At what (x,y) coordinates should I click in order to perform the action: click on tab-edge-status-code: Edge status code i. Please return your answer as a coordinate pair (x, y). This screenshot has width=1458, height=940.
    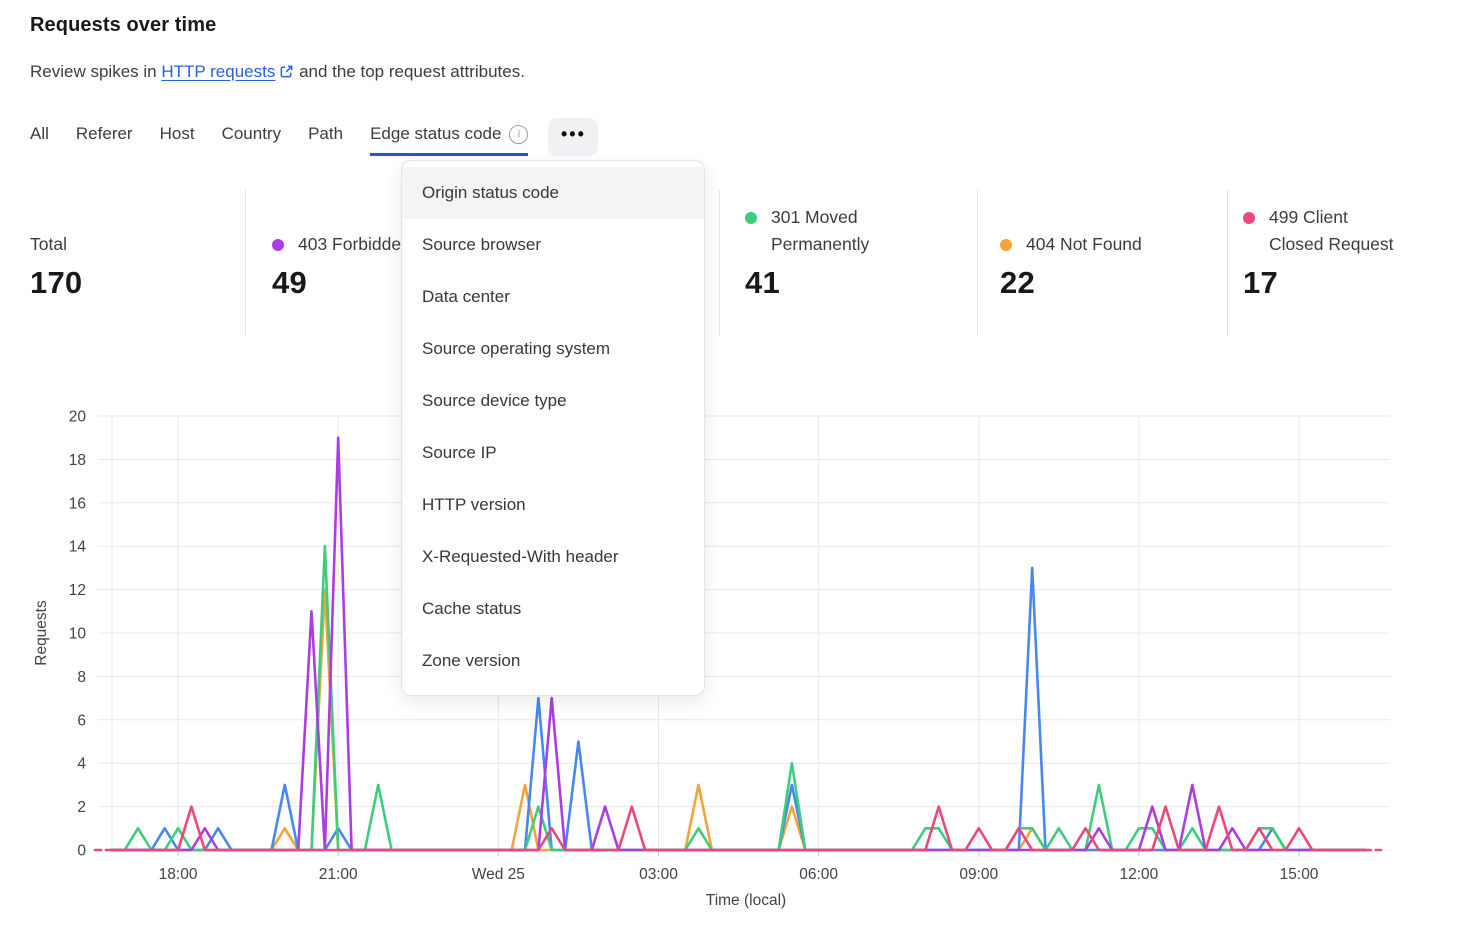
    Looking at the image, I should click on (449, 137).